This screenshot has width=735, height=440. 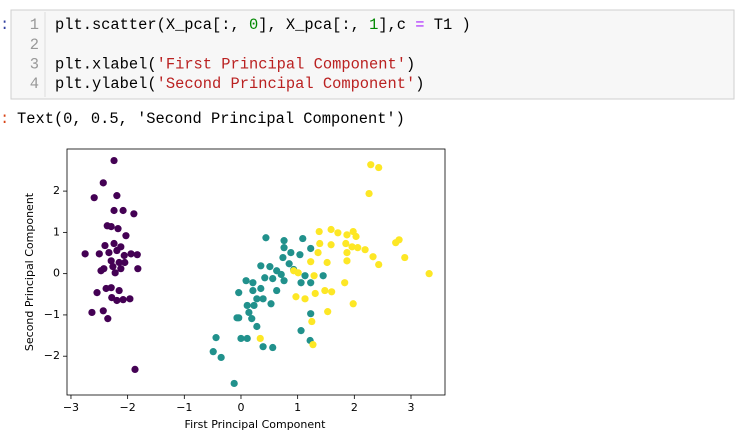 What do you see at coordinates (281, 64) in the screenshot?
I see `code-token: 'First Principal Component'` at bounding box center [281, 64].